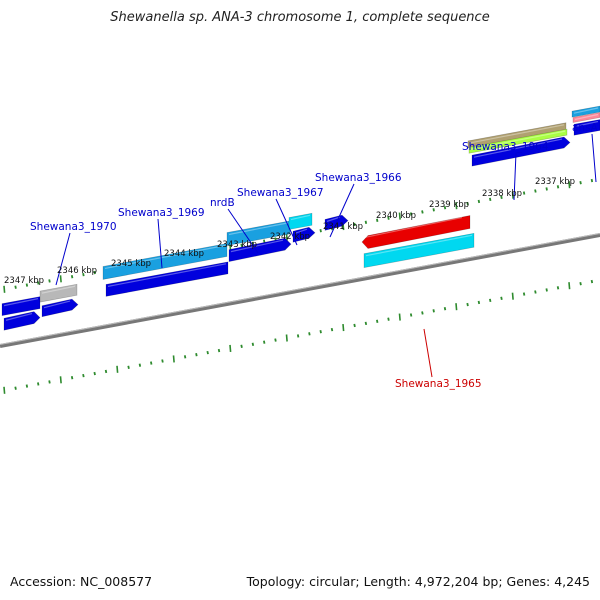  What do you see at coordinates (505, 147) in the screenshot?
I see `gene-label-forward: Shewana3_1964` at bounding box center [505, 147].